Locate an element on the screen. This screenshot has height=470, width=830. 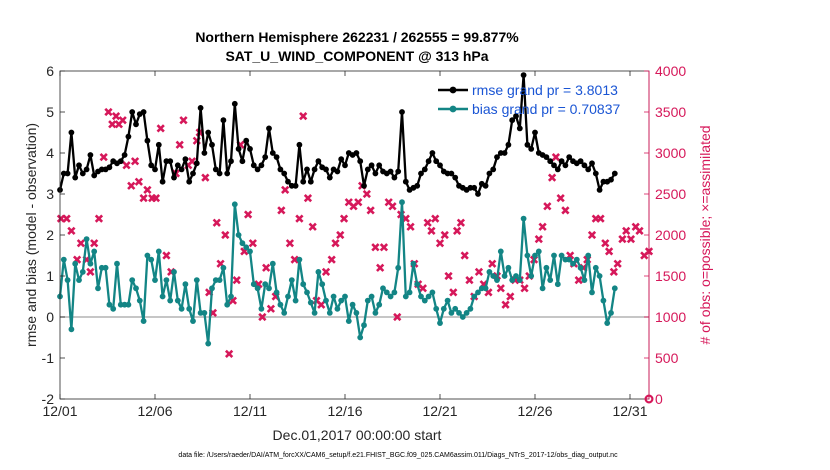
y-right-tick-label: 2500 is located at coordinates (670, 194).